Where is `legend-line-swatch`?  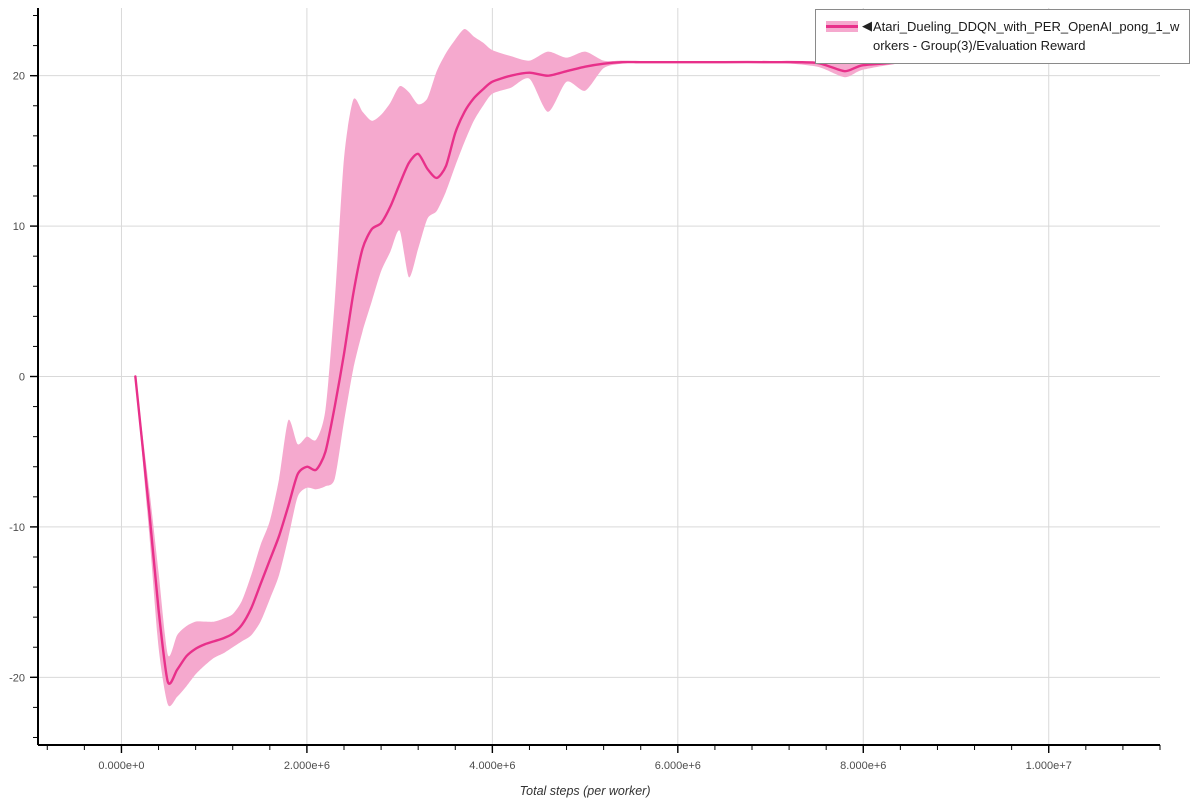
legend-line-swatch is located at coordinates (842, 26).